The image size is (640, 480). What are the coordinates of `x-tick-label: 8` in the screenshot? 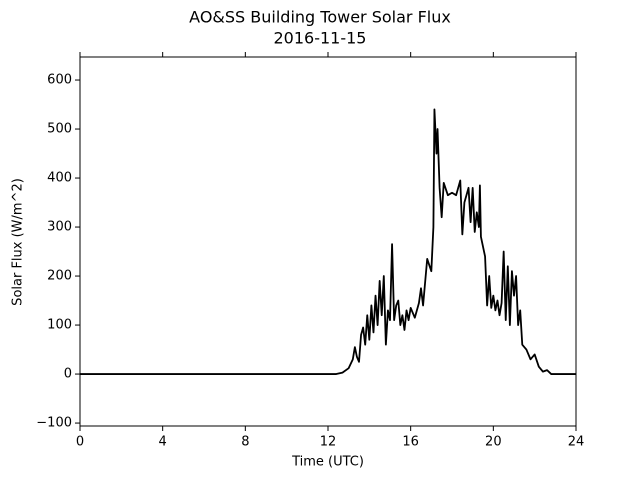 It's located at (245, 442).